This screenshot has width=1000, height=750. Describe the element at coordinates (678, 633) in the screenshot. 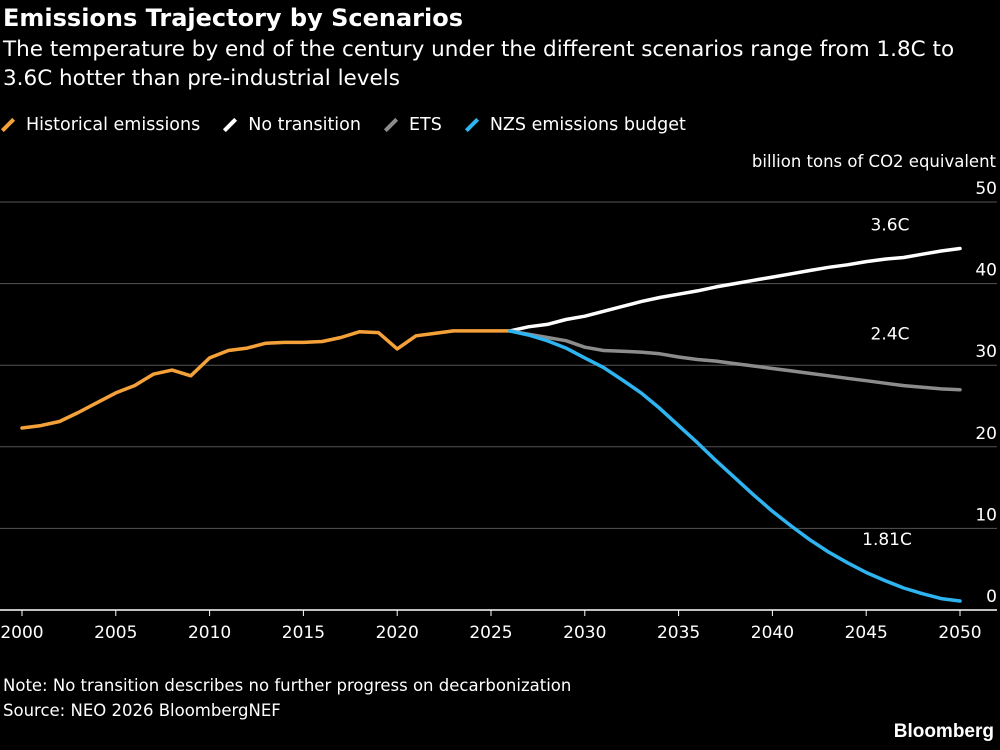

I see `x-tick-label: 2035` at that location.